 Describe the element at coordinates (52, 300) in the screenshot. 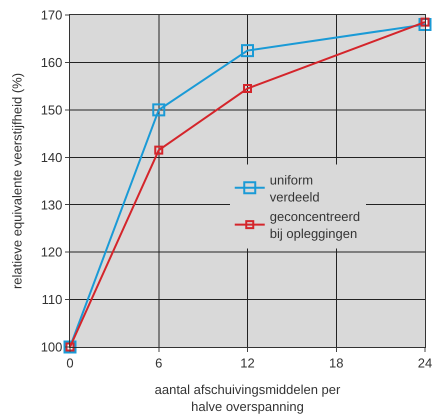

I see `y-tick-label: 110` at that location.